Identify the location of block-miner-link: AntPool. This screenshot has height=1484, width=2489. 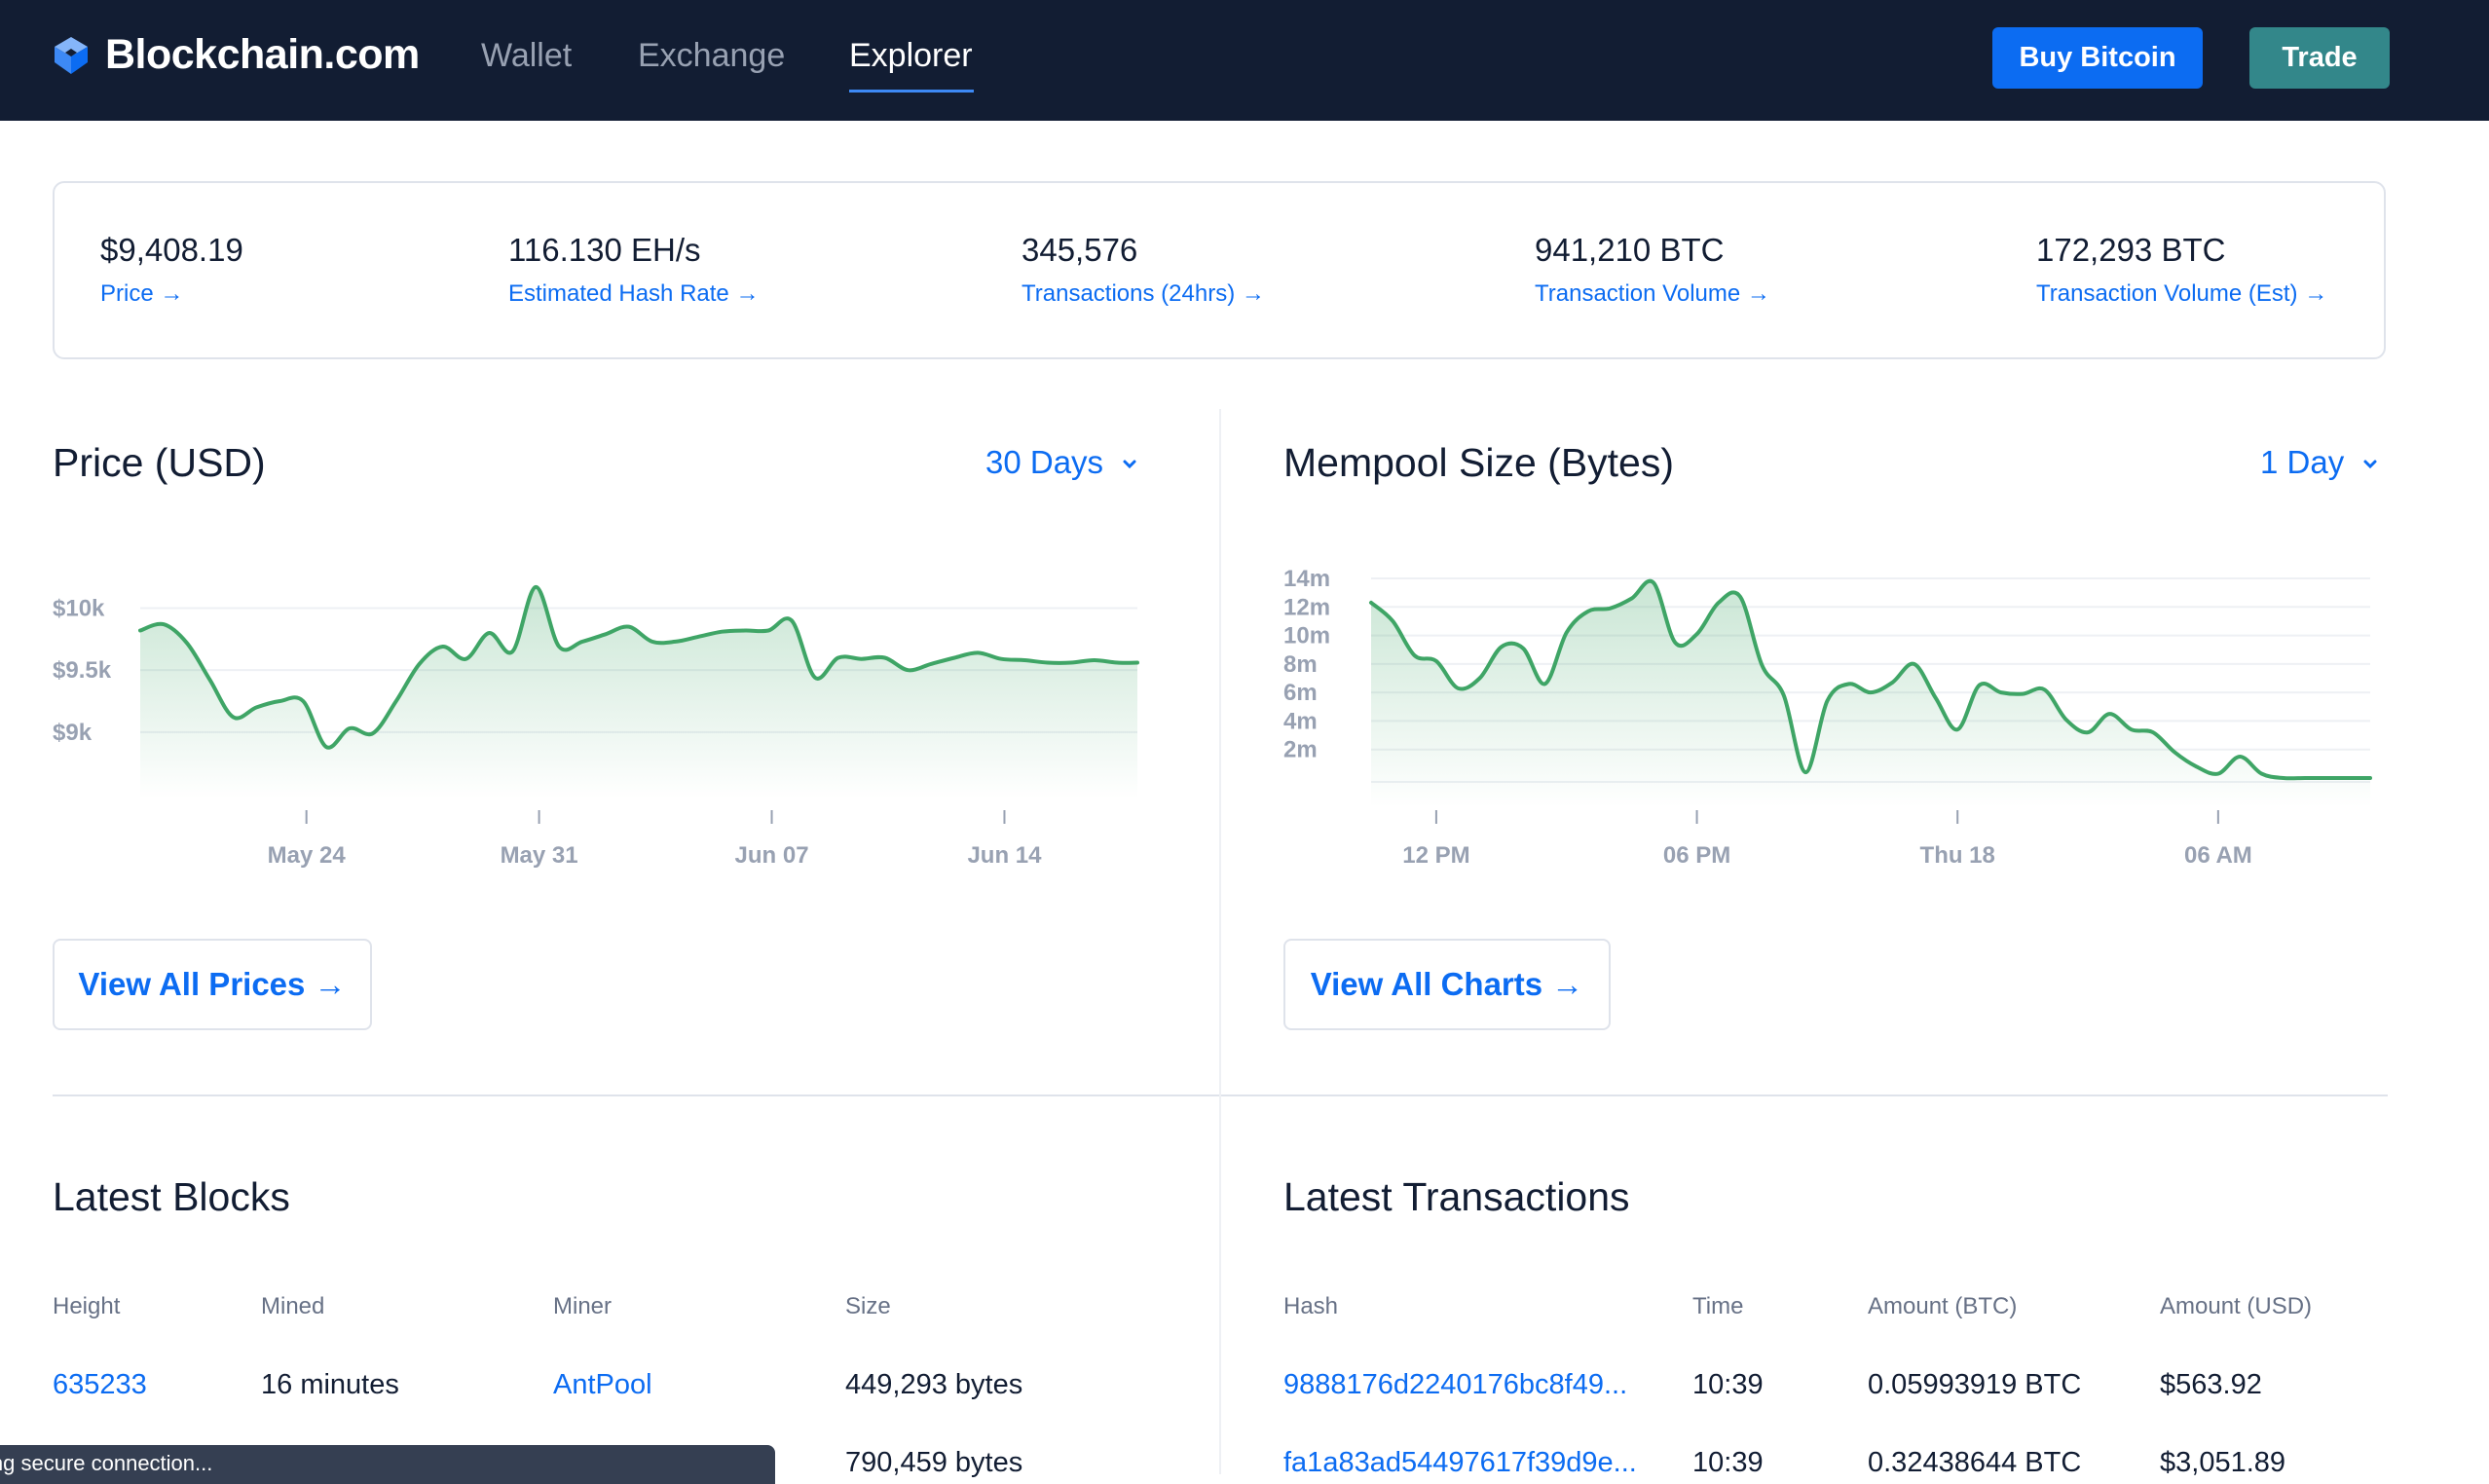
(603, 1384).